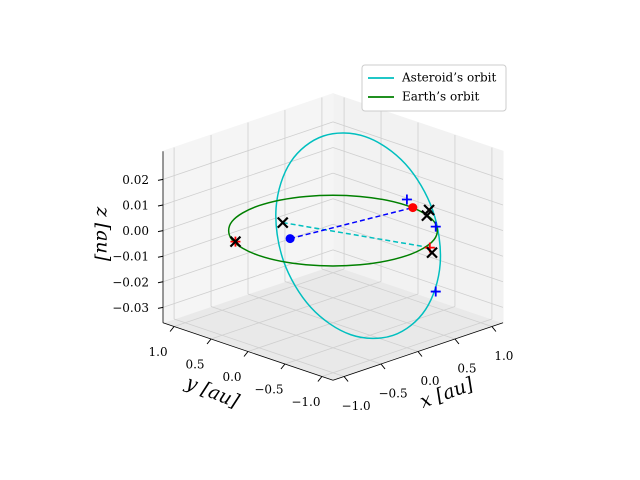 Image resolution: width=640 pixels, height=480 pixels. What do you see at coordinates (194, 365) in the screenshot?
I see `y-tick-label: 0.5` at bounding box center [194, 365].